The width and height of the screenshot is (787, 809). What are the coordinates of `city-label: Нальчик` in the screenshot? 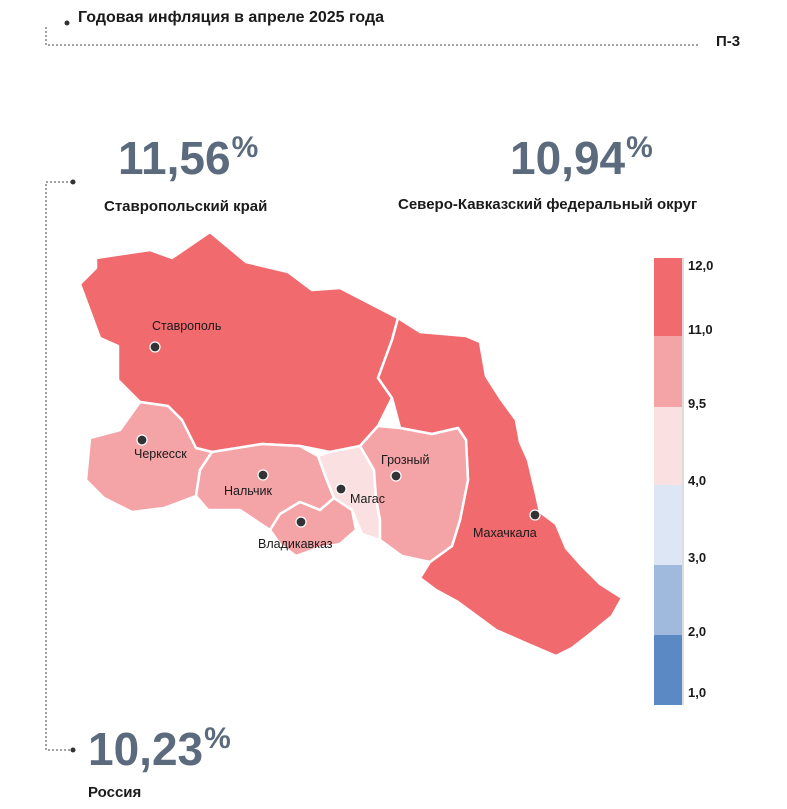 It's located at (248, 491).